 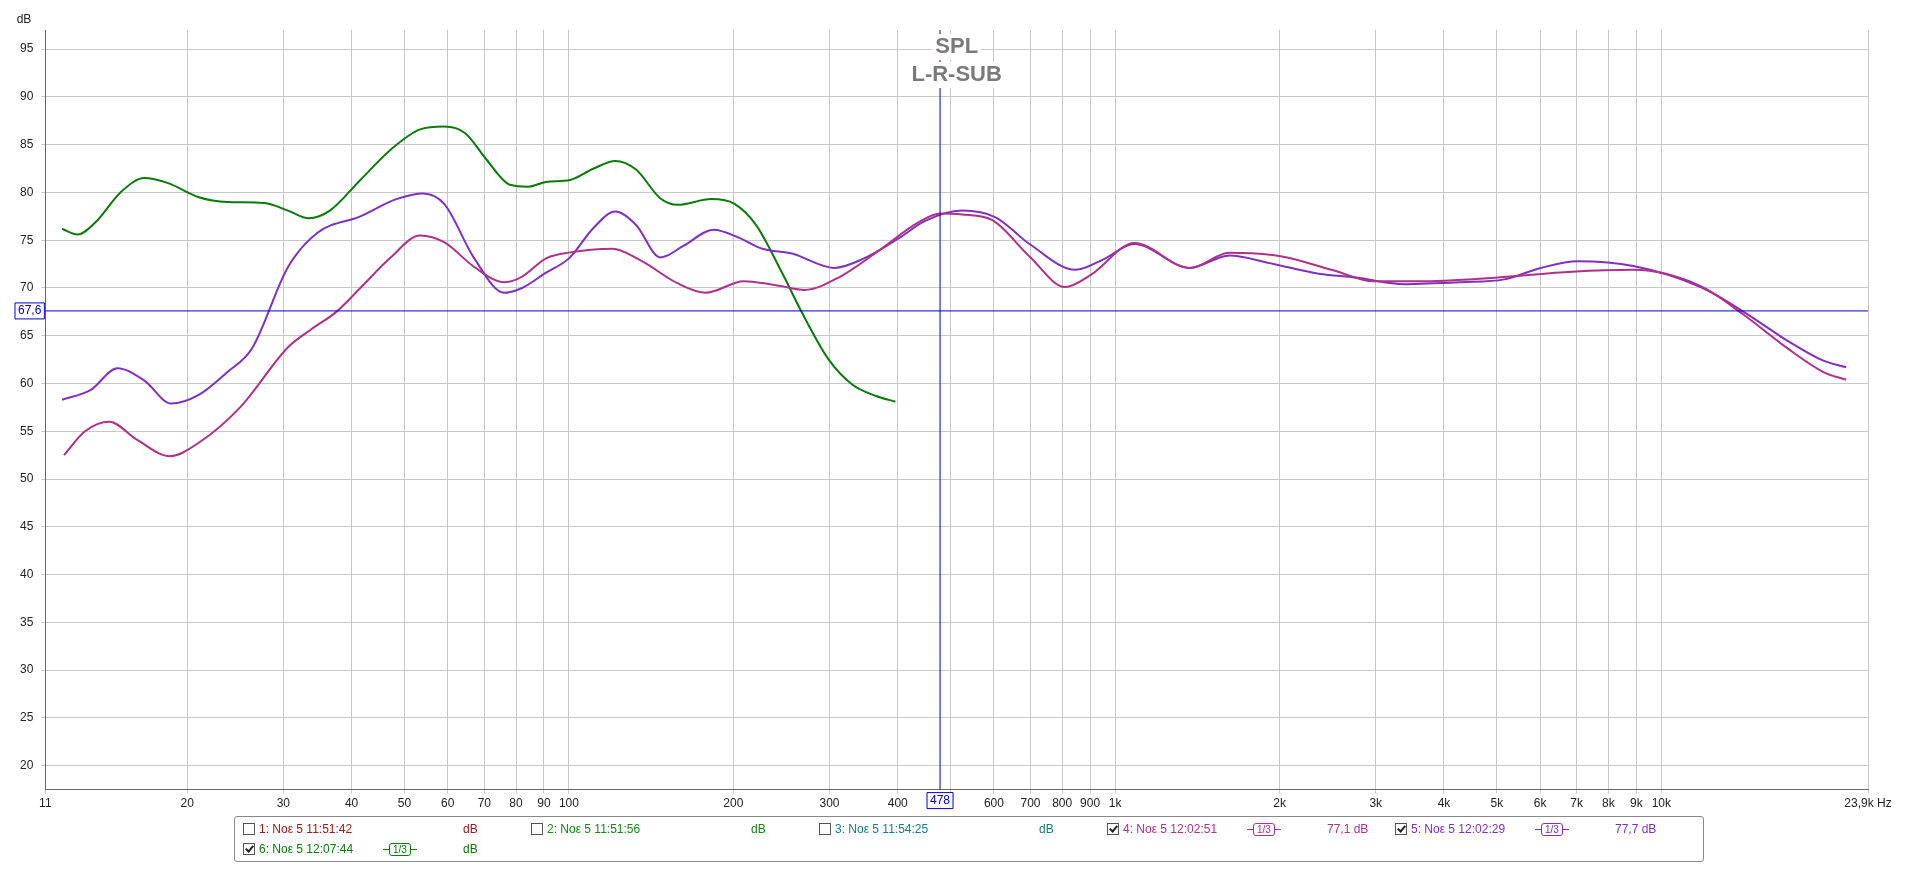 What do you see at coordinates (26, 717) in the screenshot?
I see `y-tick-label: 25` at bounding box center [26, 717].